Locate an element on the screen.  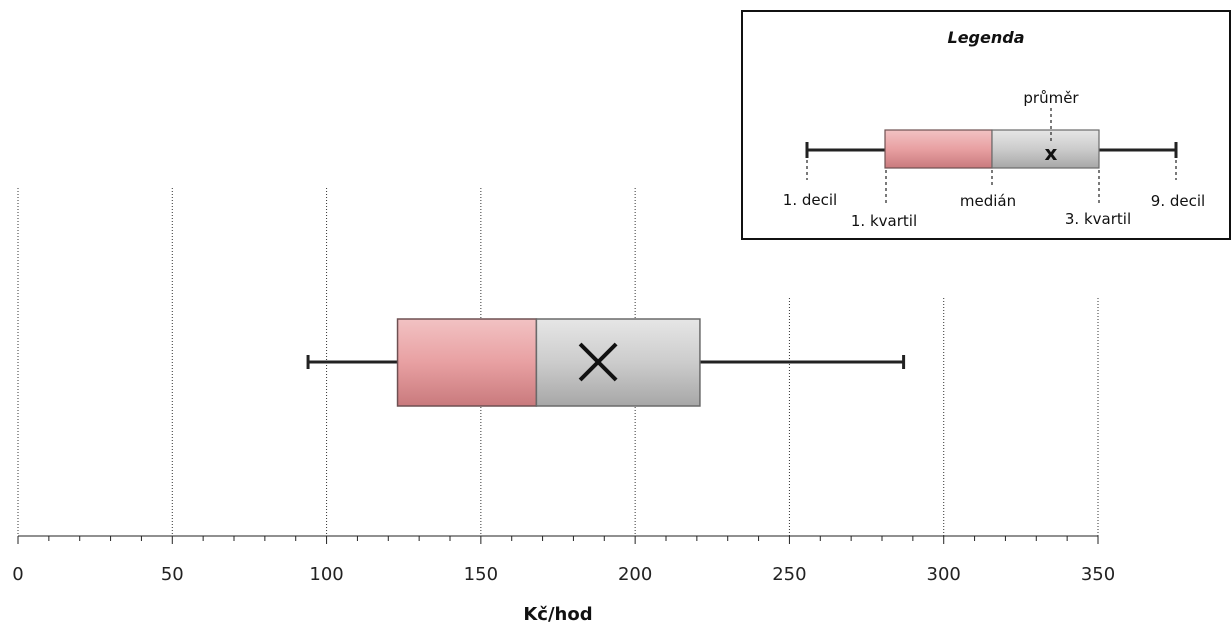
mean-marker-stroke is located at coordinates (598, 362).